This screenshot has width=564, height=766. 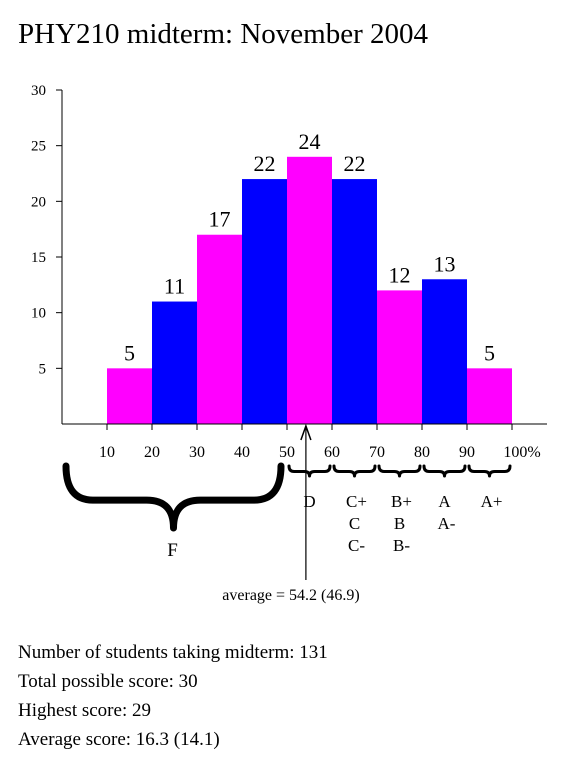 I want to click on grade-label: C, so click(x=354, y=523).